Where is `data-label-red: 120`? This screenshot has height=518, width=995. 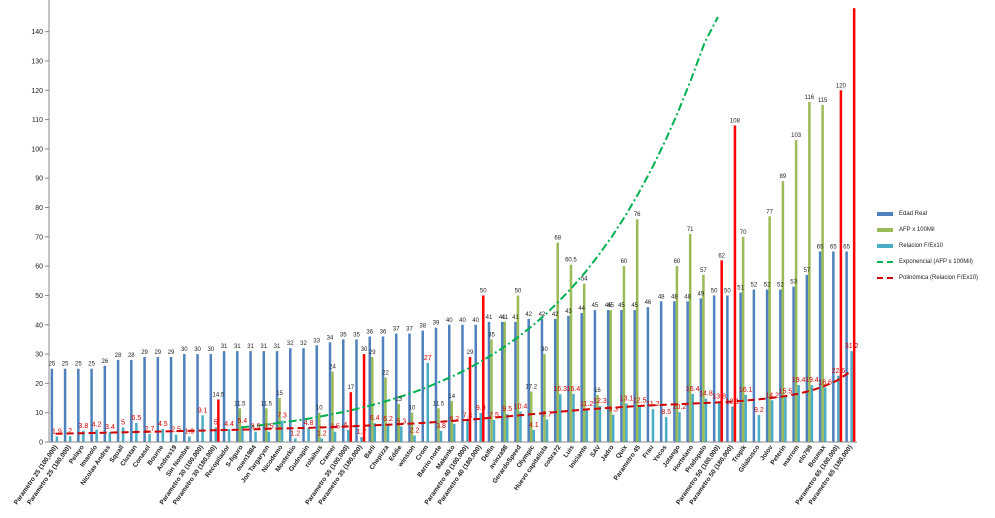
data-label-red: 120 is located at coordinates (841, 86).